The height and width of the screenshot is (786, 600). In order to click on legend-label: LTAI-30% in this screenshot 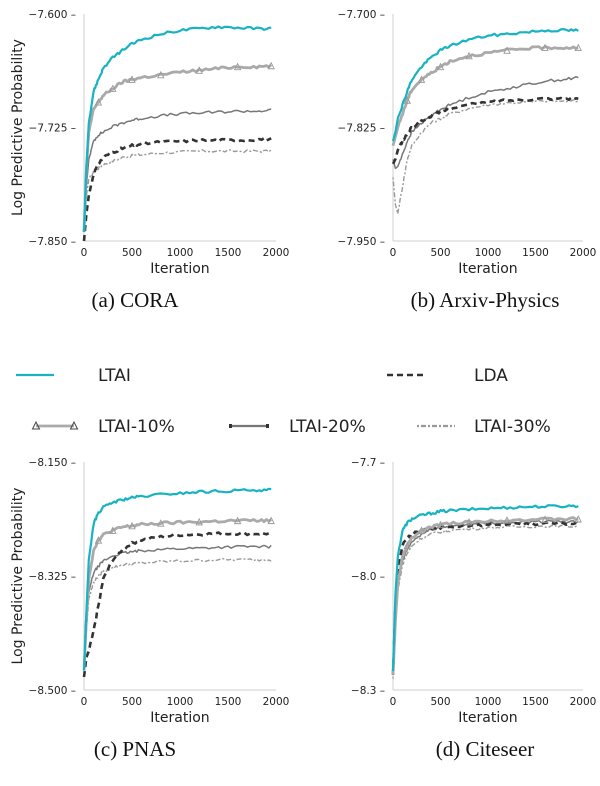, I will do `click(512, 427)`.